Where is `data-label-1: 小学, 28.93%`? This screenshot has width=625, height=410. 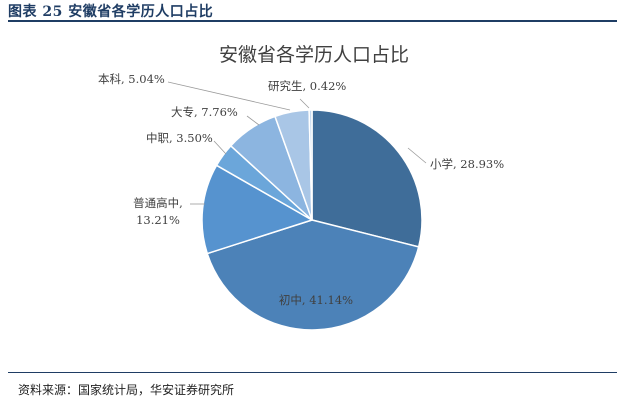 data-label-1: 小学, 28.93% is located at coordinates (467, 164).